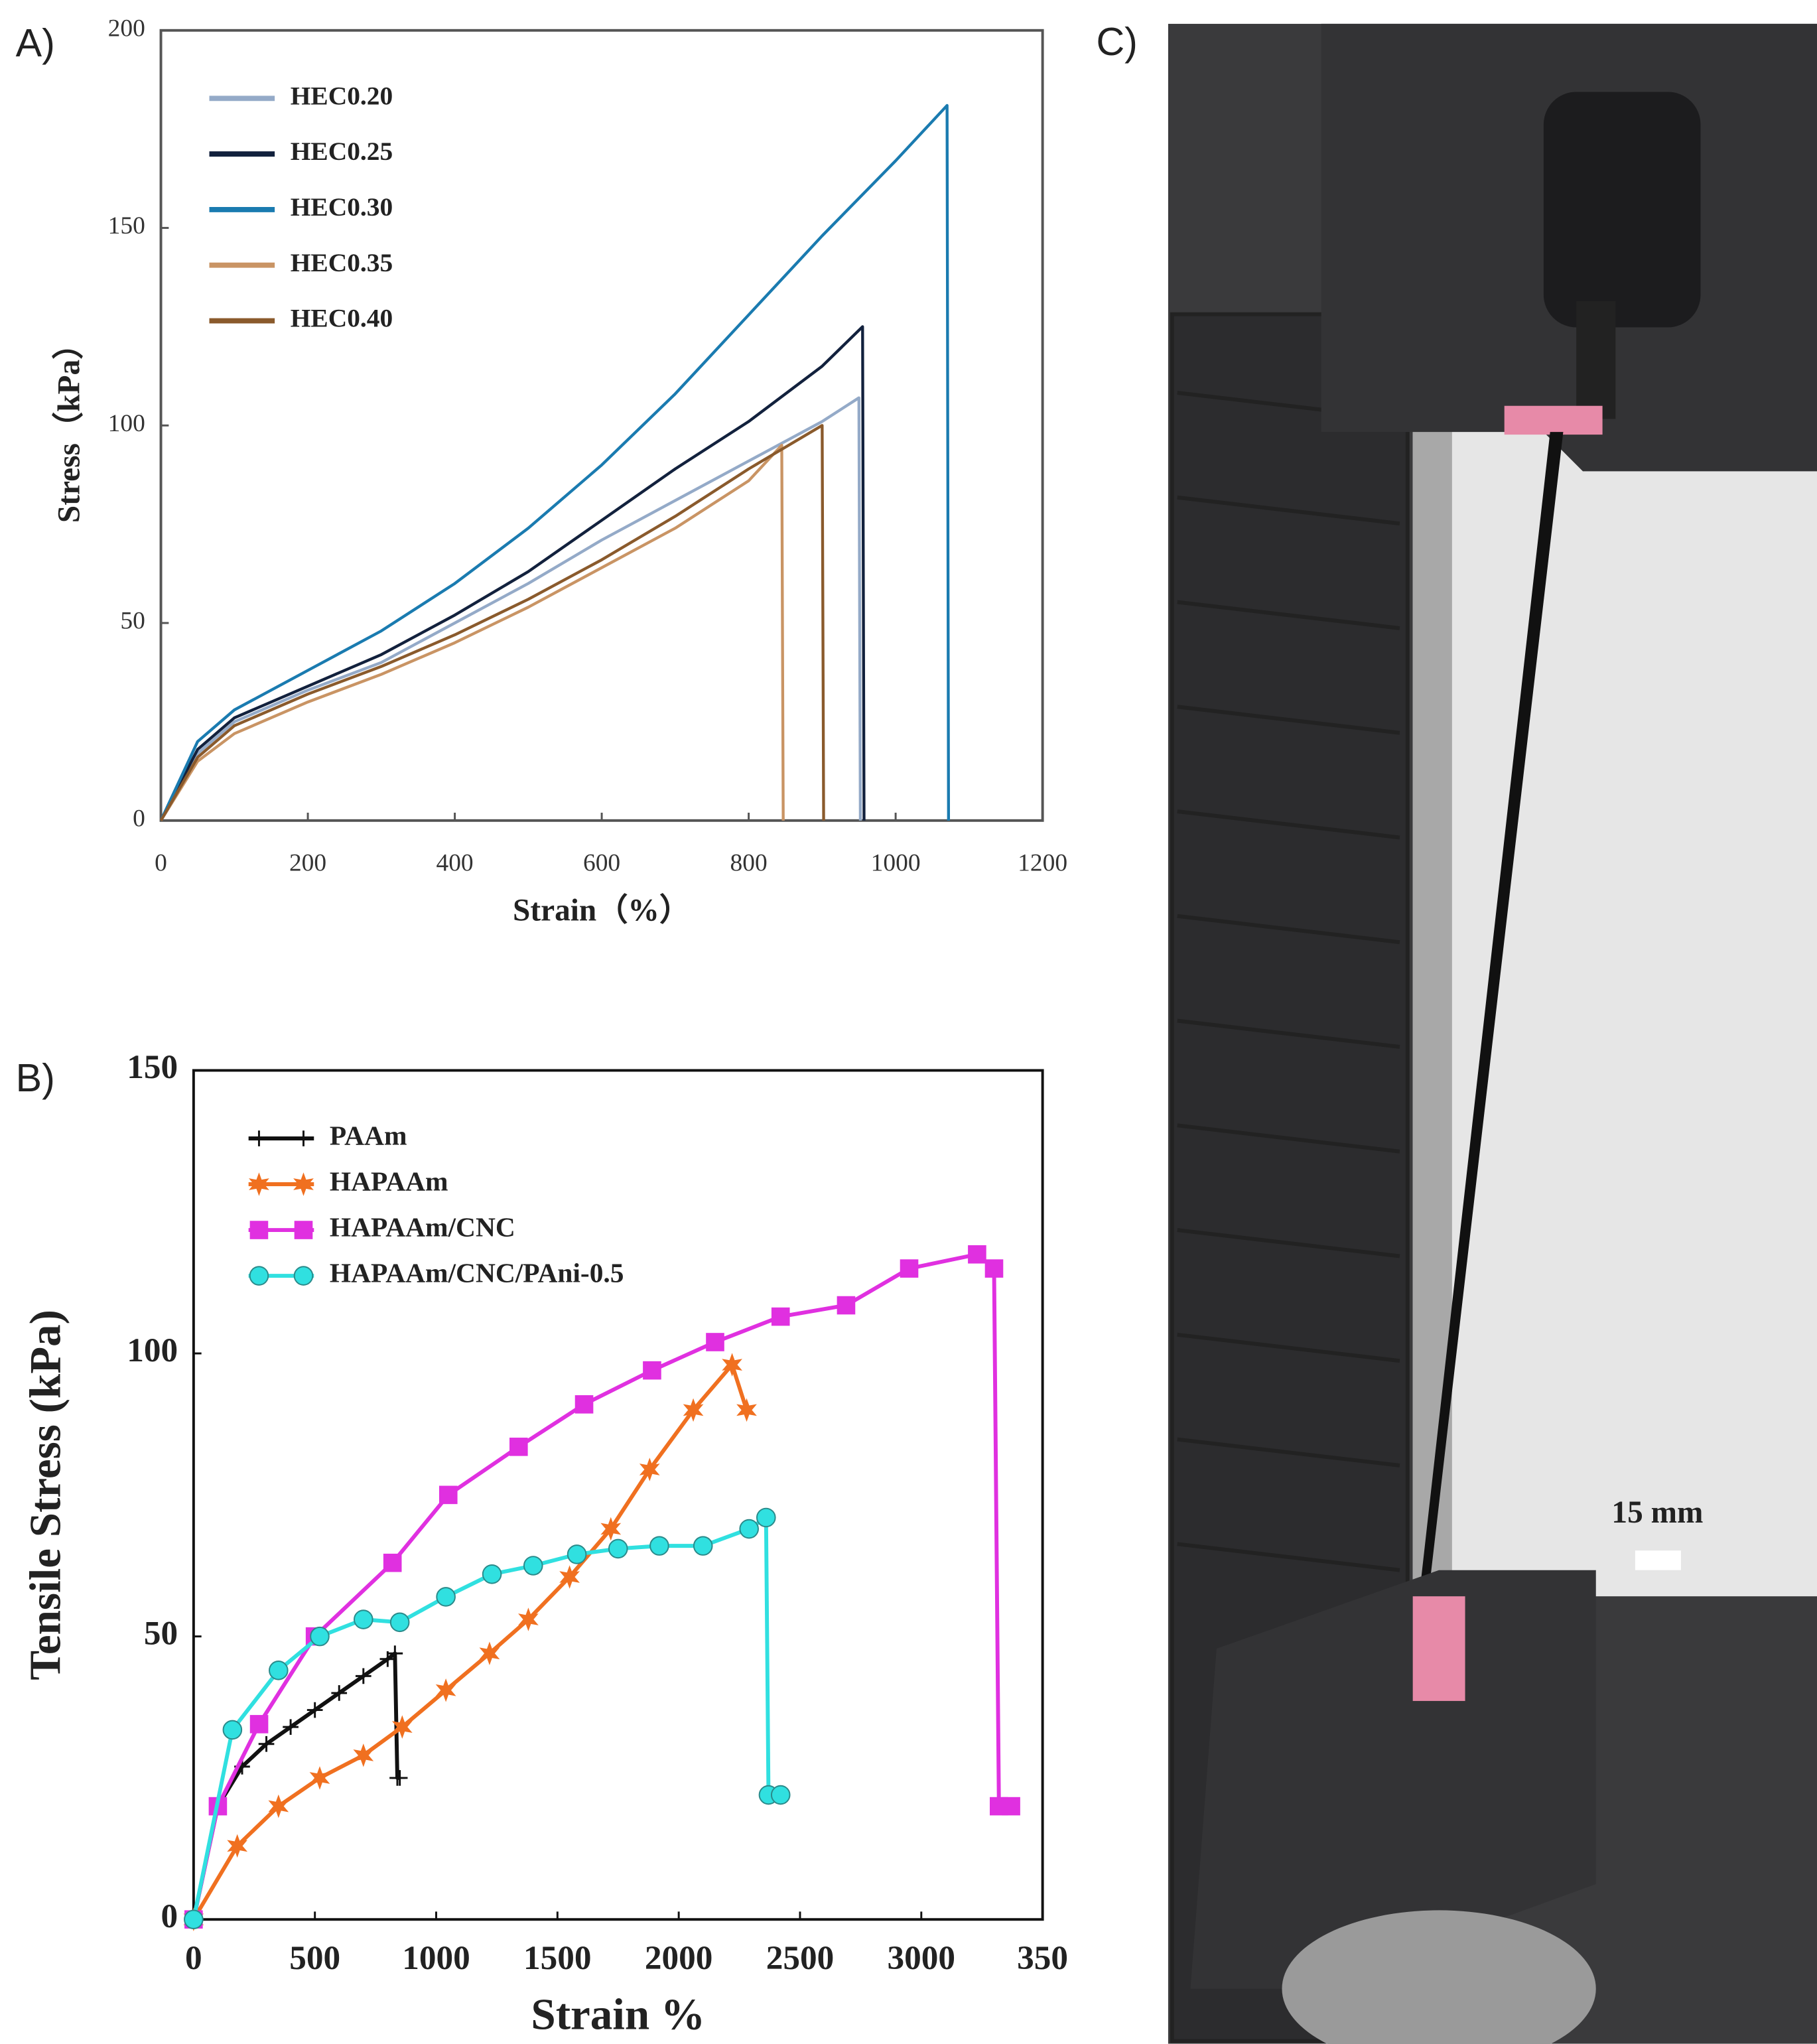  What do you see at coordinates (1042, 862) in the screenshot?
I see `x-tick-label: 1200` at bounding box center [1042, 862].